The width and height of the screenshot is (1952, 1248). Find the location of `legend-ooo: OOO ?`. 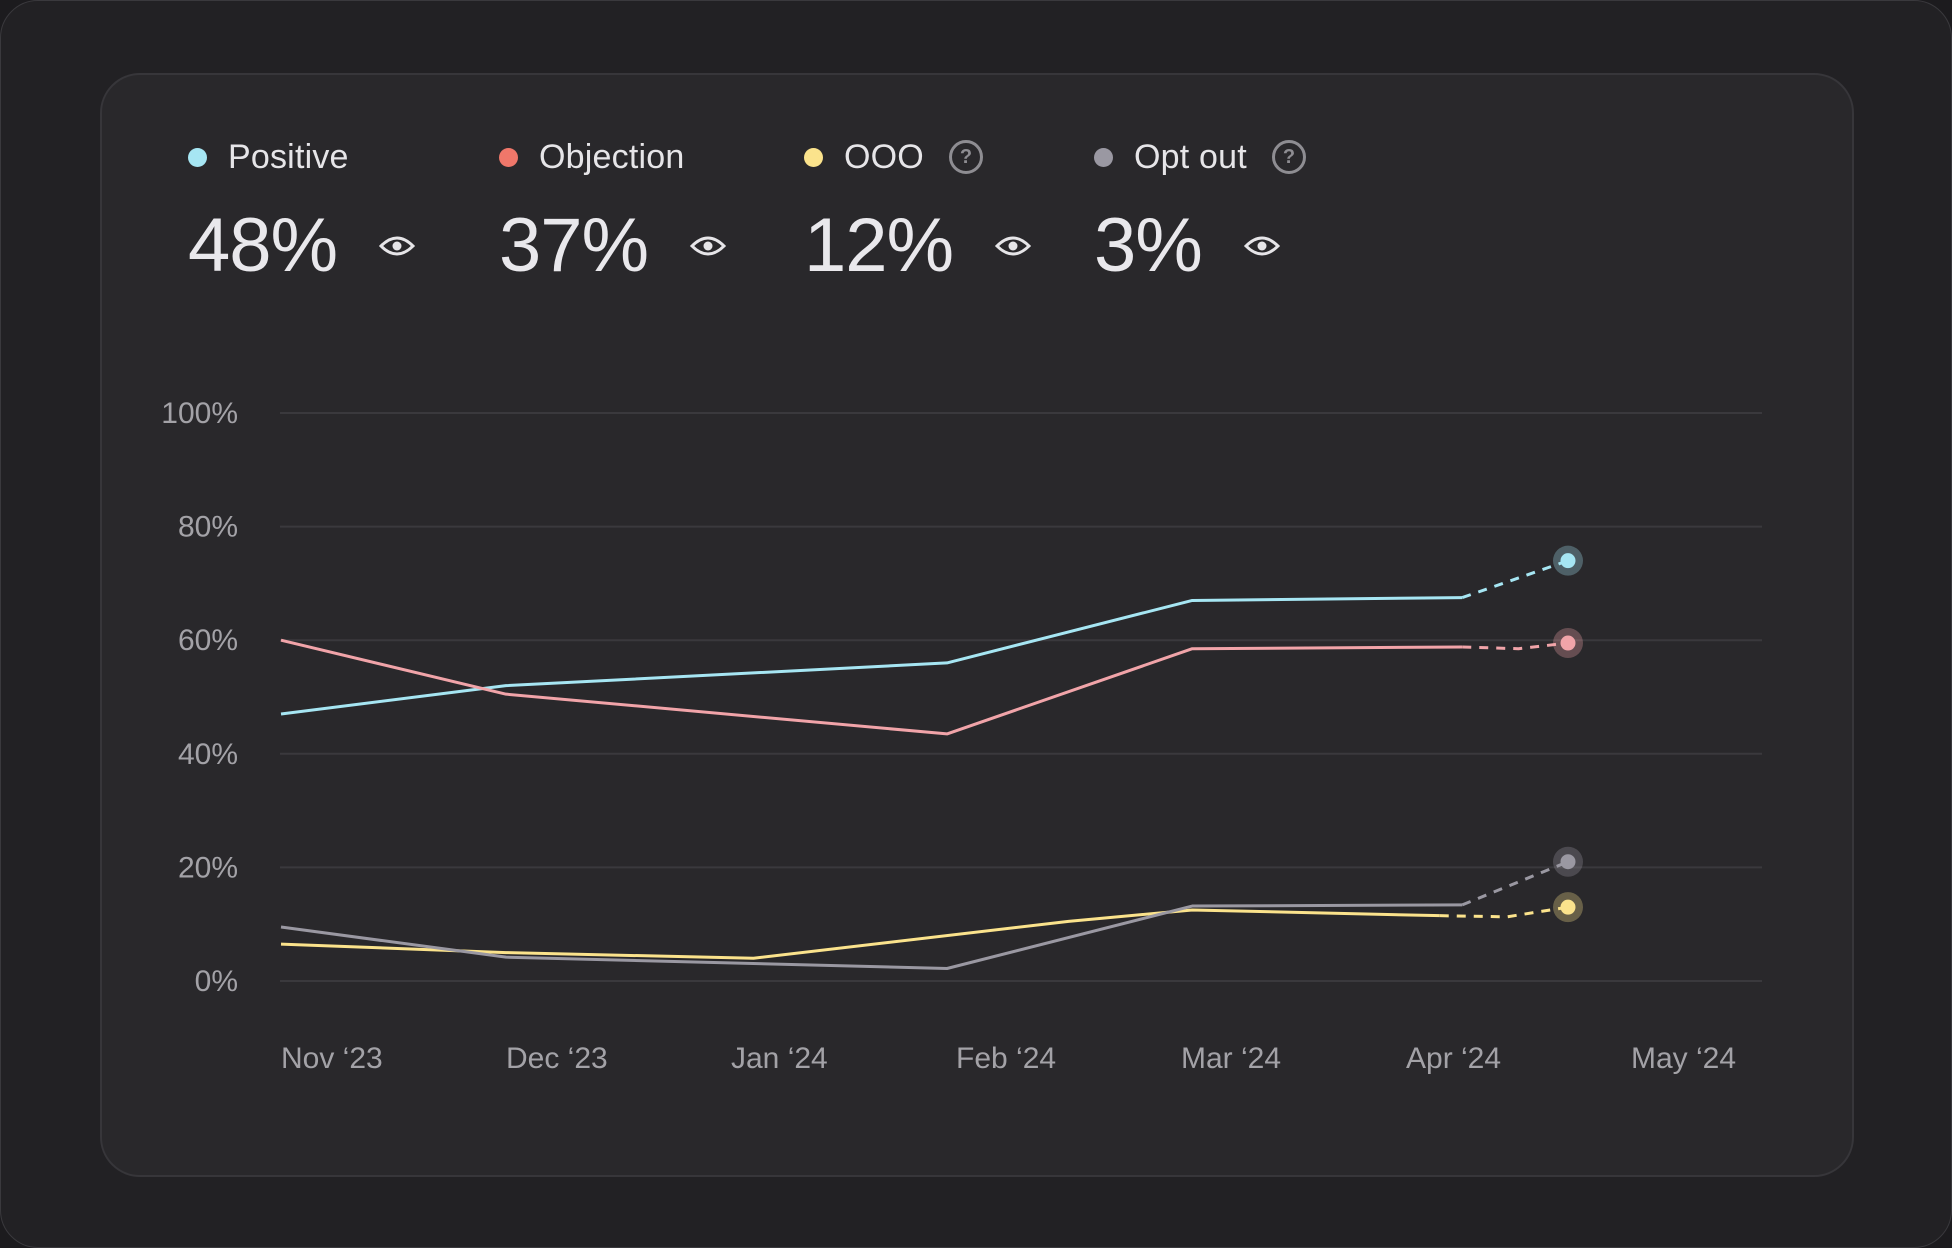

legend-ooo: OOO ? is located at coordinates (917, 157).